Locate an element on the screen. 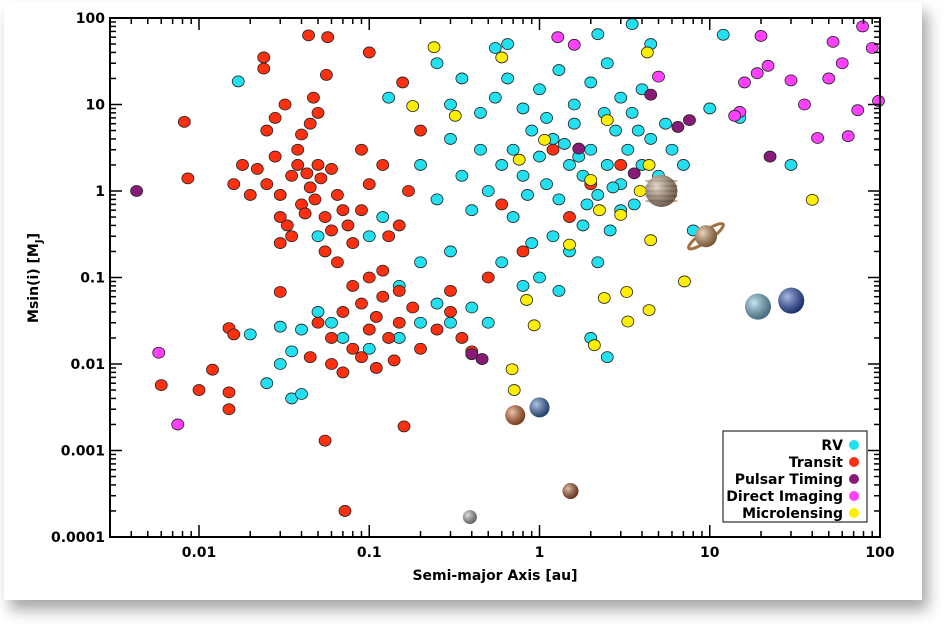 Image resolution: width=949 pixels, height=633 pixels. planet-jupiter-icon is located at coordinates (661, 191).